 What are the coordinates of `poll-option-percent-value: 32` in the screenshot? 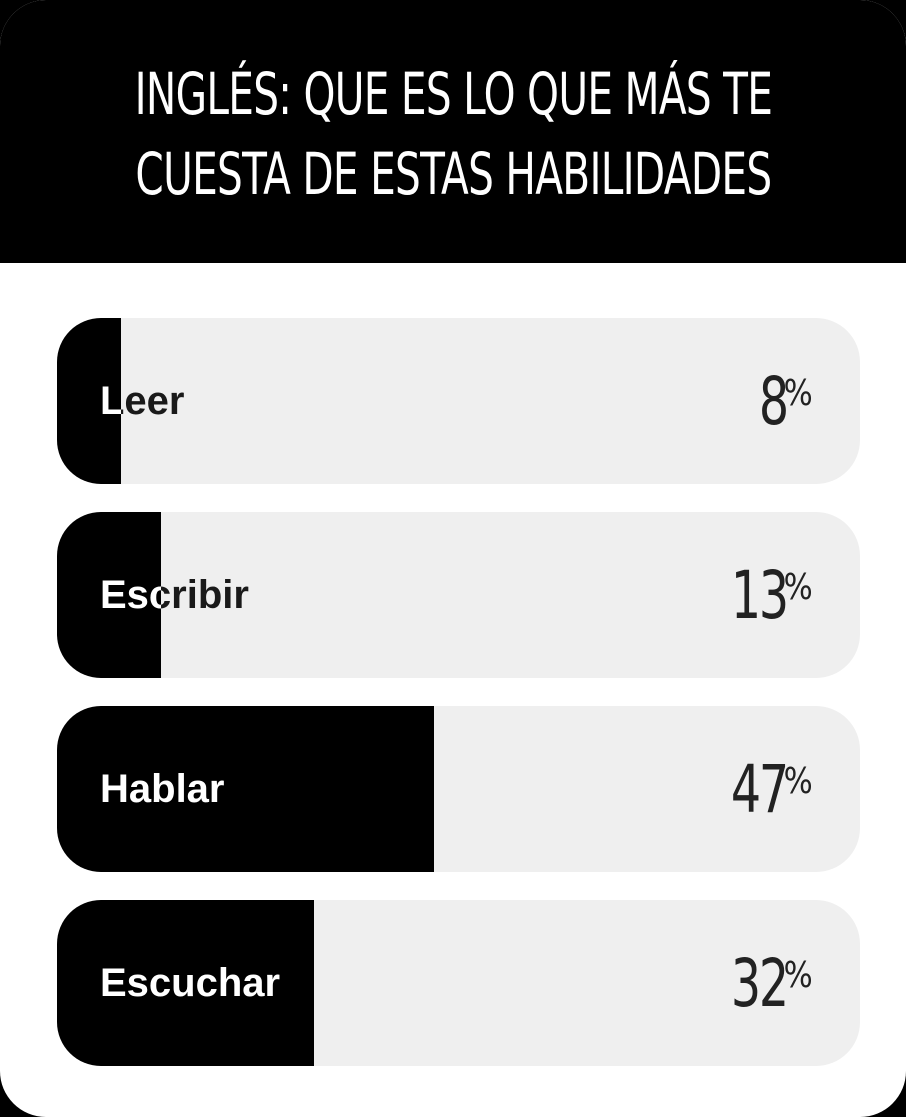 It's located at (759, 983).